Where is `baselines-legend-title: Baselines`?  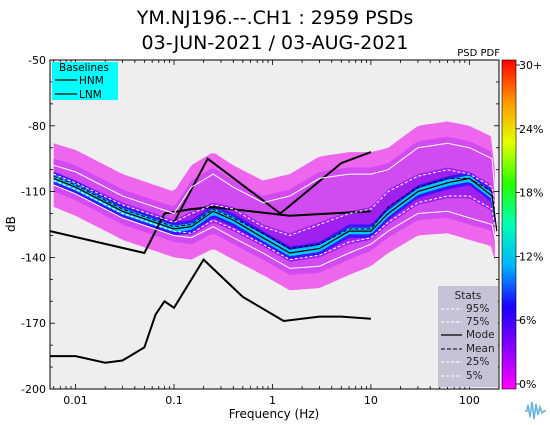 baselines-legend-title: Baselines is located at coordinates (84, 68).